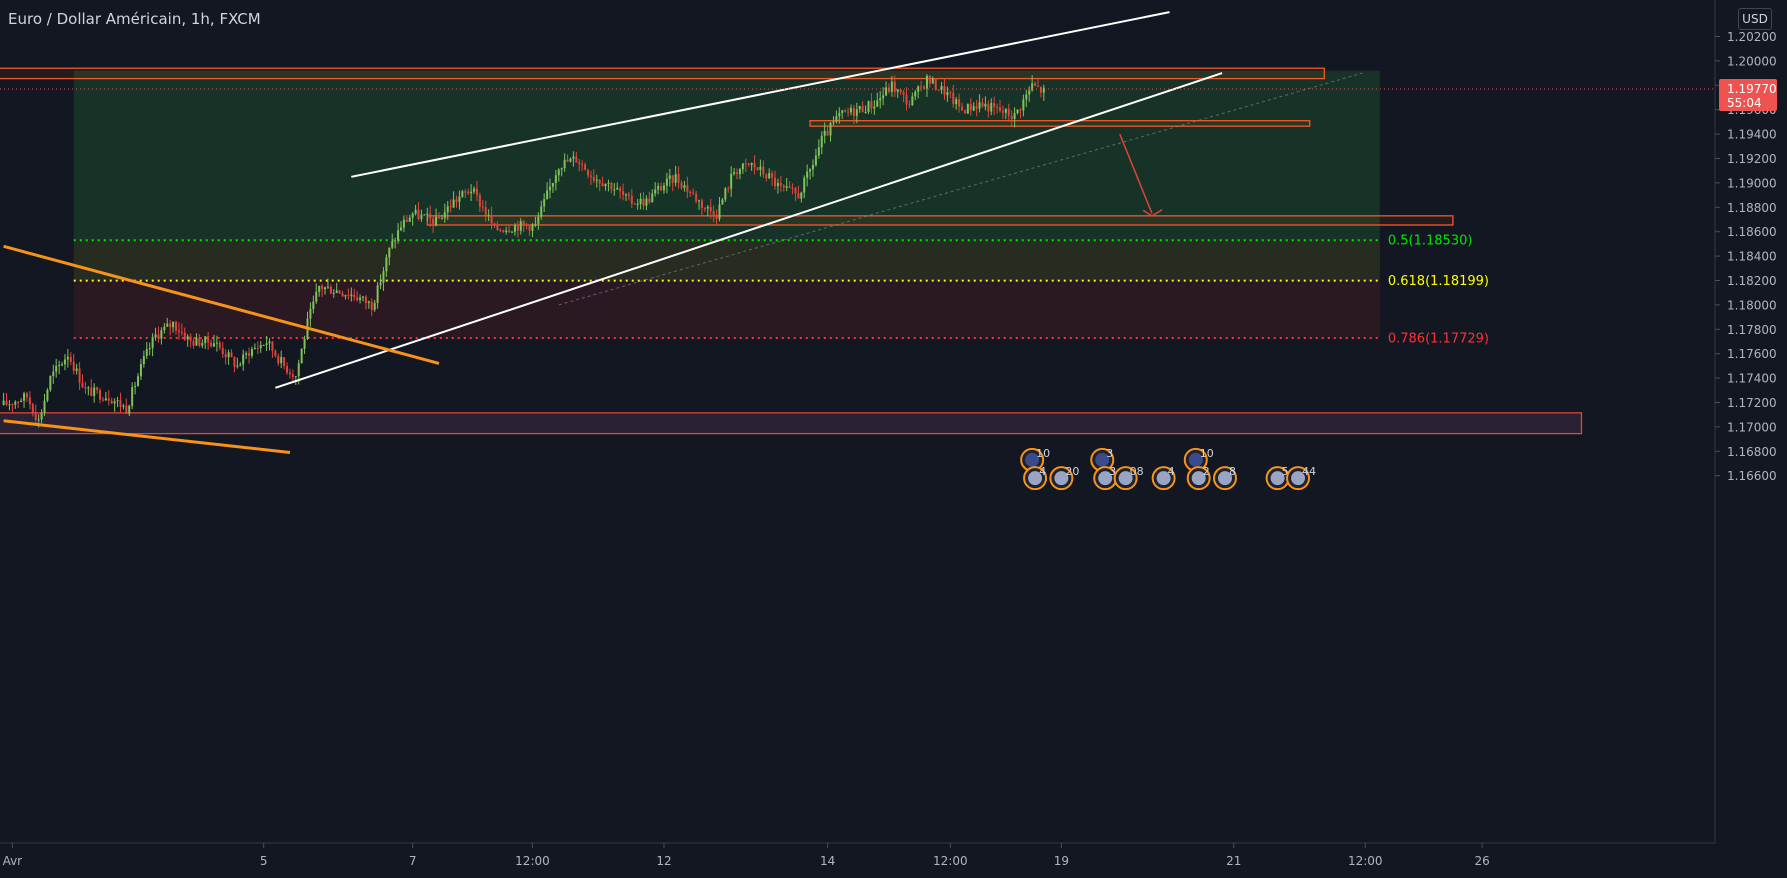 This screenshot has height=878, width=1787. I want to click on x-tick-label: Avr, so click(13, 861).